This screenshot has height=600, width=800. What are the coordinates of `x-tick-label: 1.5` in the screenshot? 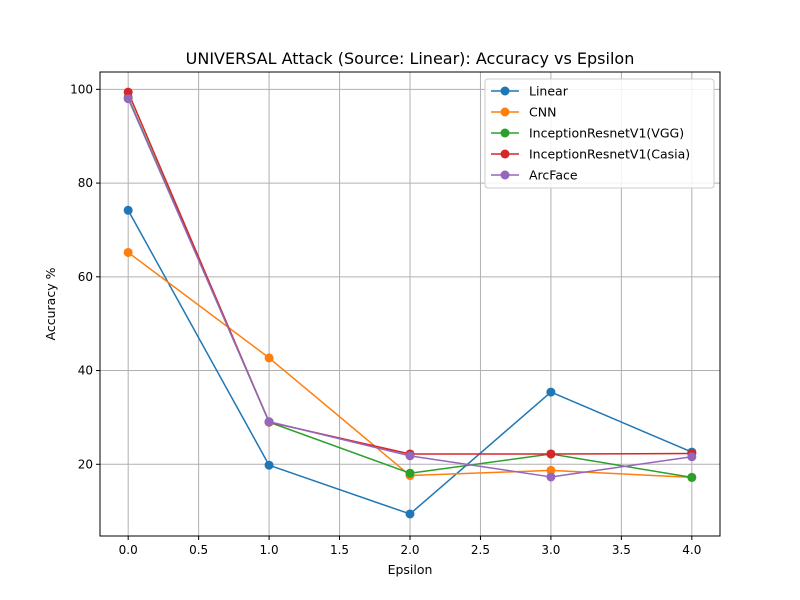 It's located at (339, 550).